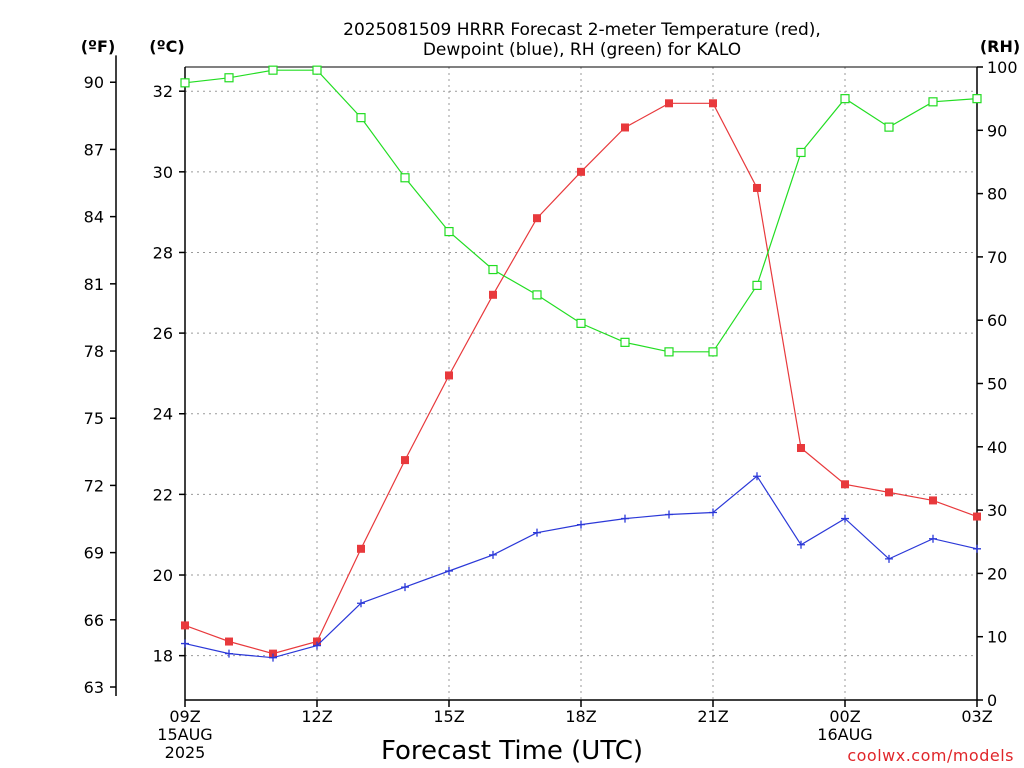 This screenshot has width=1024, height=768. Describe the element at coordinates (163, 494) in the screenshot. I see `celsius-tick-label: 22` at that location.